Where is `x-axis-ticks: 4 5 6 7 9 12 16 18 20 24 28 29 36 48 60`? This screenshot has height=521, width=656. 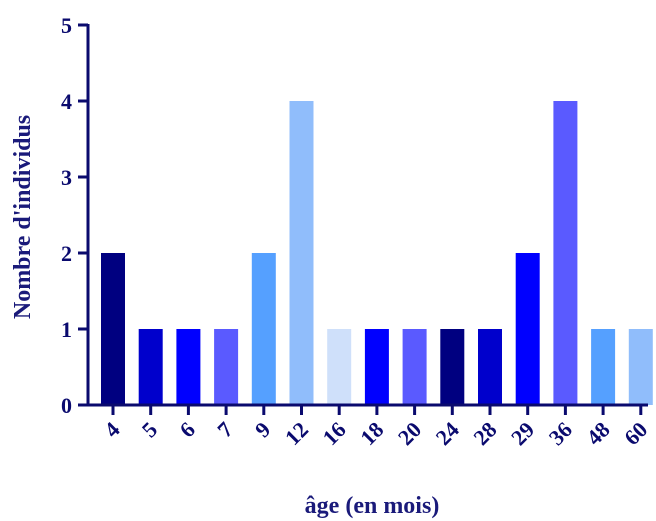 x-axis-ticks: 4 5 6 7 9 12 16 18 20 24 28 29 36 48 60 is located at coordinates (375, 427).